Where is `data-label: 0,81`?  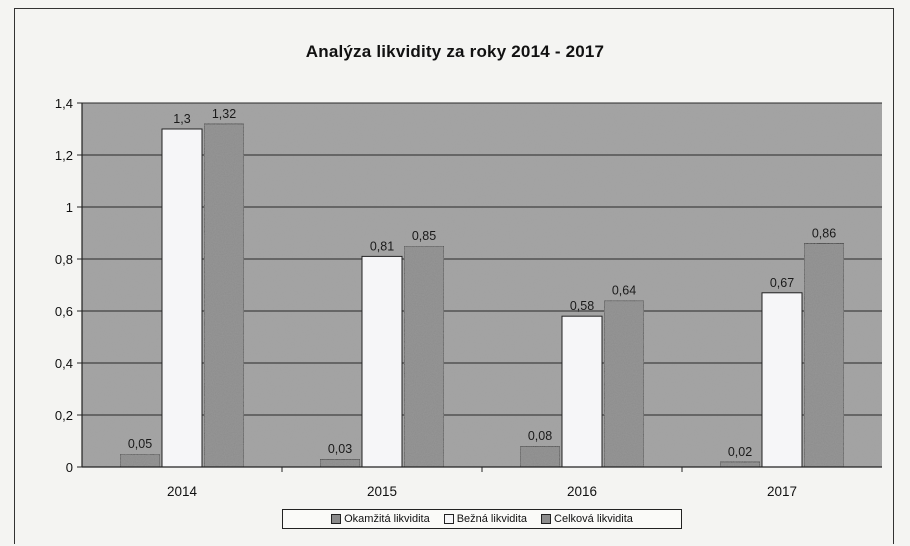
data-label: 0,81 is located at coordinates (382, 246).